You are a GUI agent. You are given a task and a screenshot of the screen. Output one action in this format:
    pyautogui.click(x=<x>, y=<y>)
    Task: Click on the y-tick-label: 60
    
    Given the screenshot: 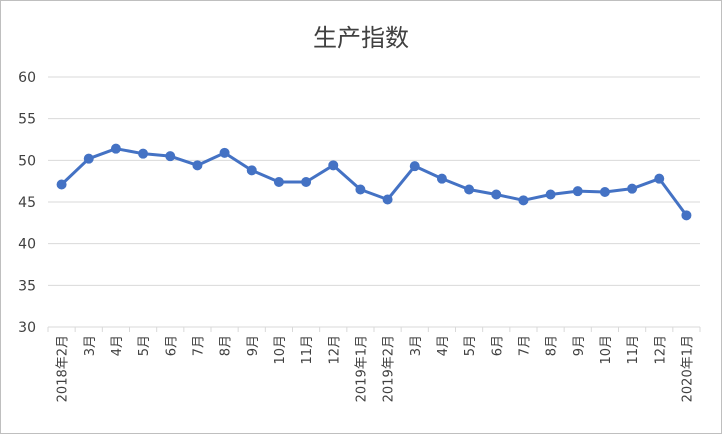 What is the action you would take?
    pyautogui.click(x=27, y=78)
    